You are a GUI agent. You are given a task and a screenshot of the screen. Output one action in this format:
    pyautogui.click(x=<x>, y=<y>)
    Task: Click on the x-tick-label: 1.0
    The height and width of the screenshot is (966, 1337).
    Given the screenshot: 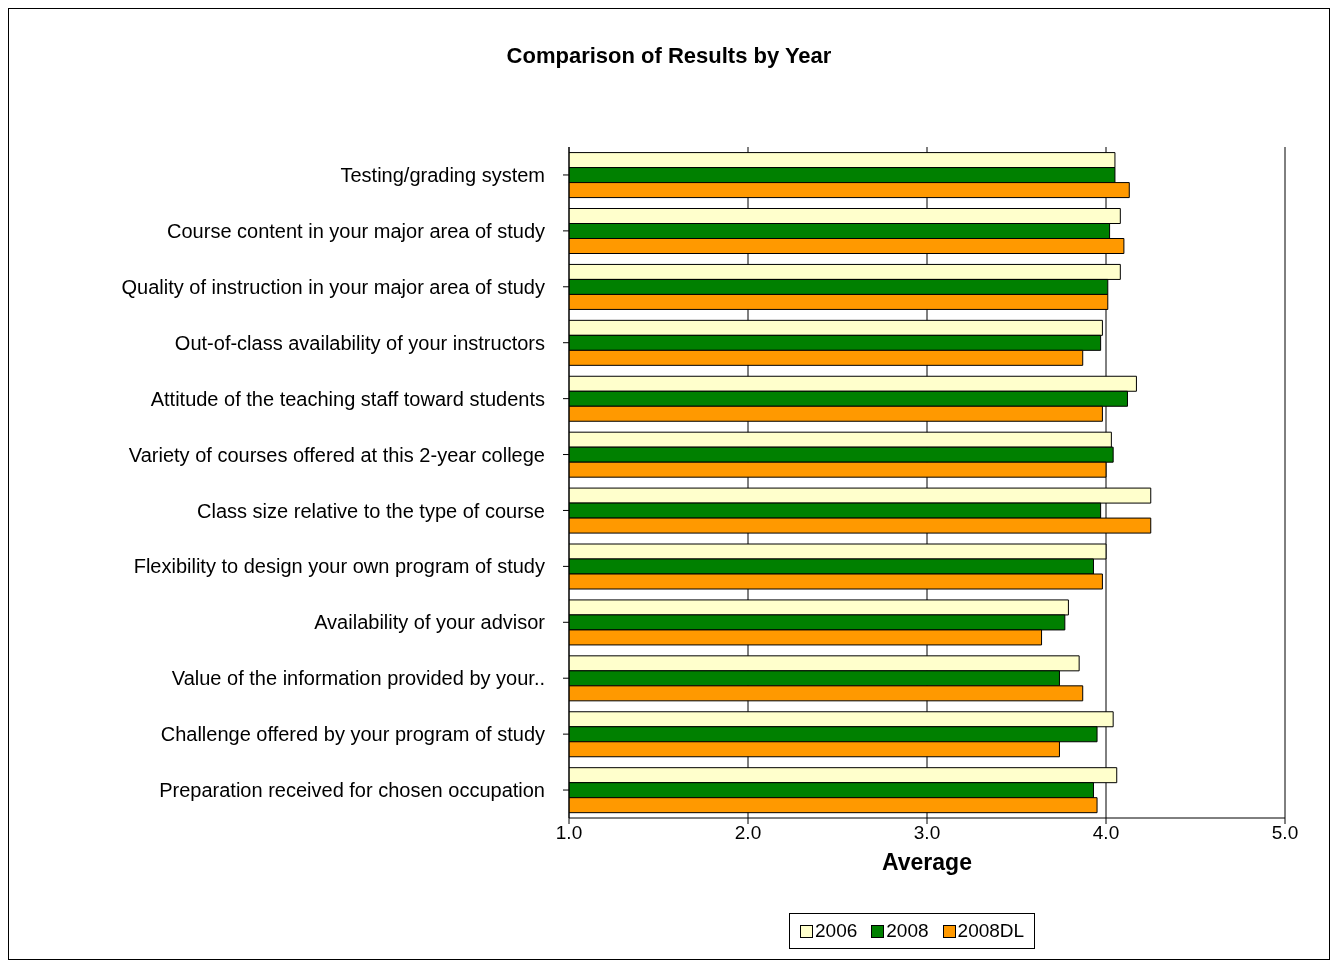 What is the action you would take?
    pyautogui.click(x=569, y=833)
    